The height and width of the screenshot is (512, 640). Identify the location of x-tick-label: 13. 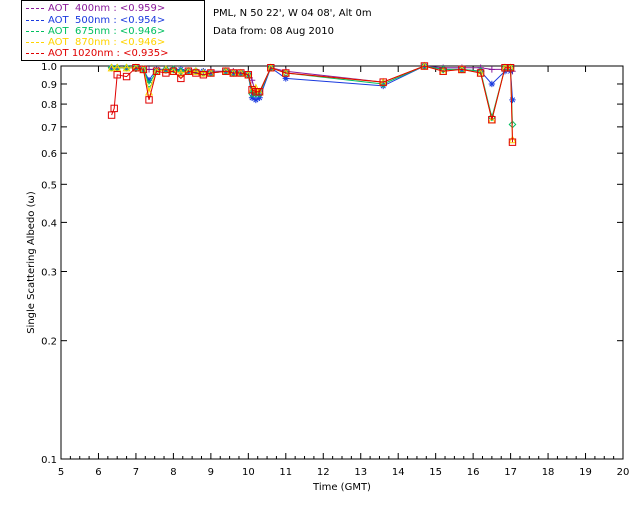
(360, 472).